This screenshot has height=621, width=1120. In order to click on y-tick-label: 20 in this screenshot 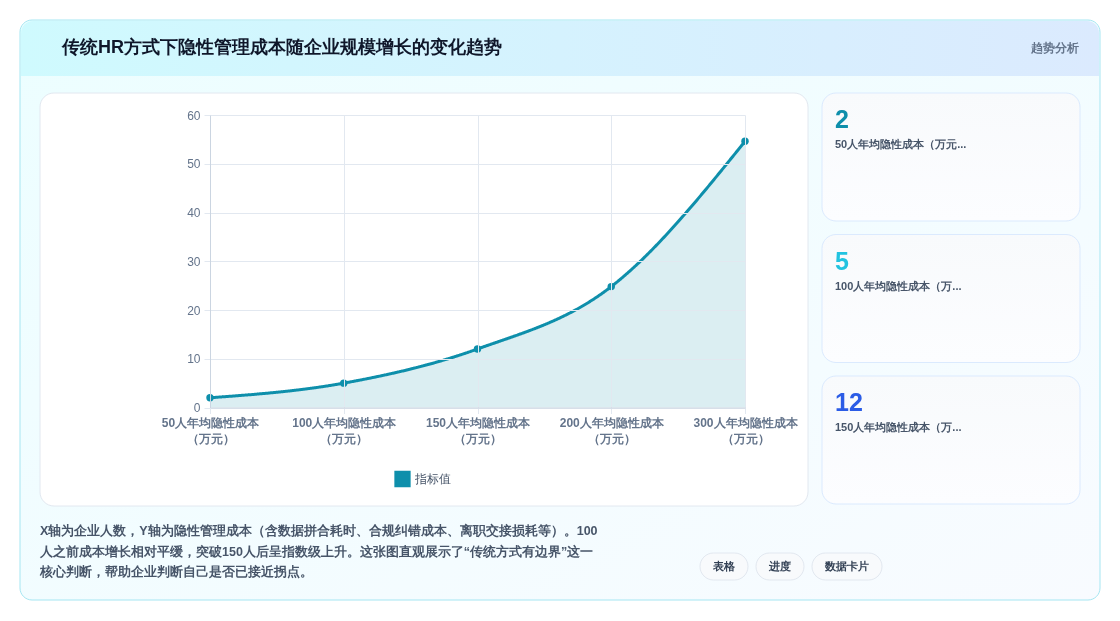, I will do `click(194, 310)`.